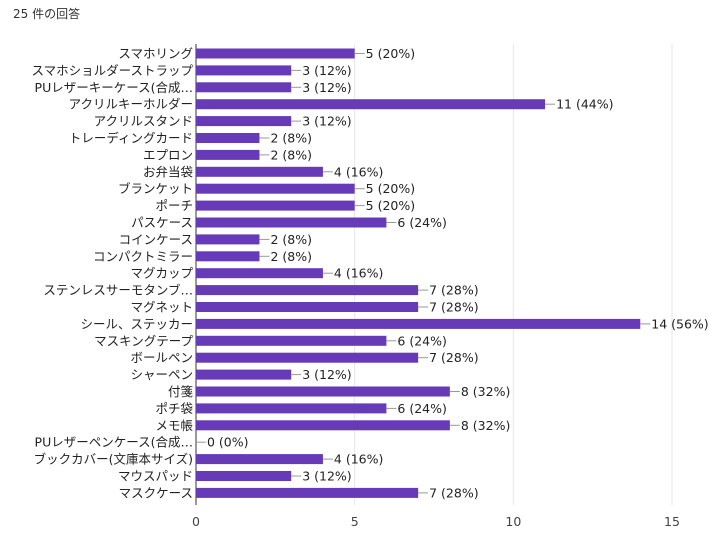 The image size is (721, 548). I want to click on x-tick-label: 15, so click(672, 521).